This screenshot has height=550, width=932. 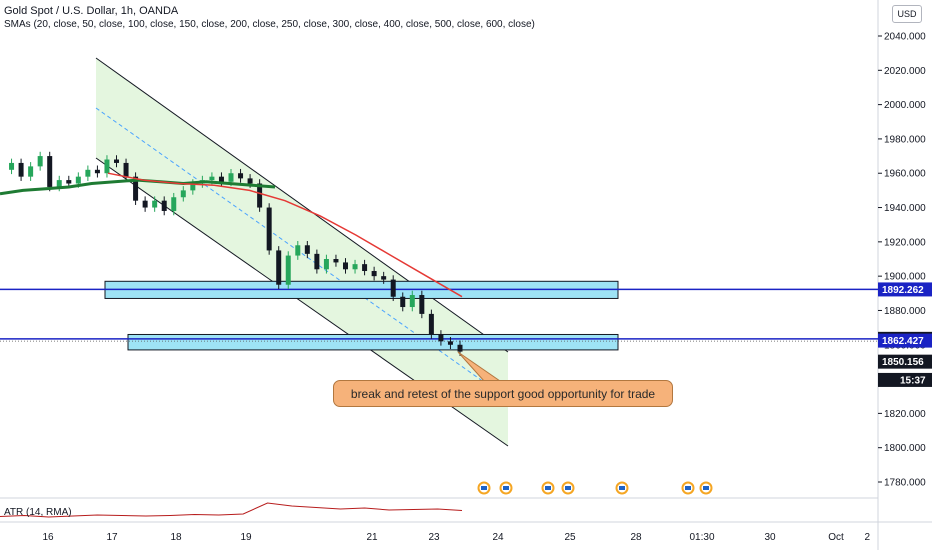 I want to click on y-axis-label: 1980.000, so click(x=905, y=139).